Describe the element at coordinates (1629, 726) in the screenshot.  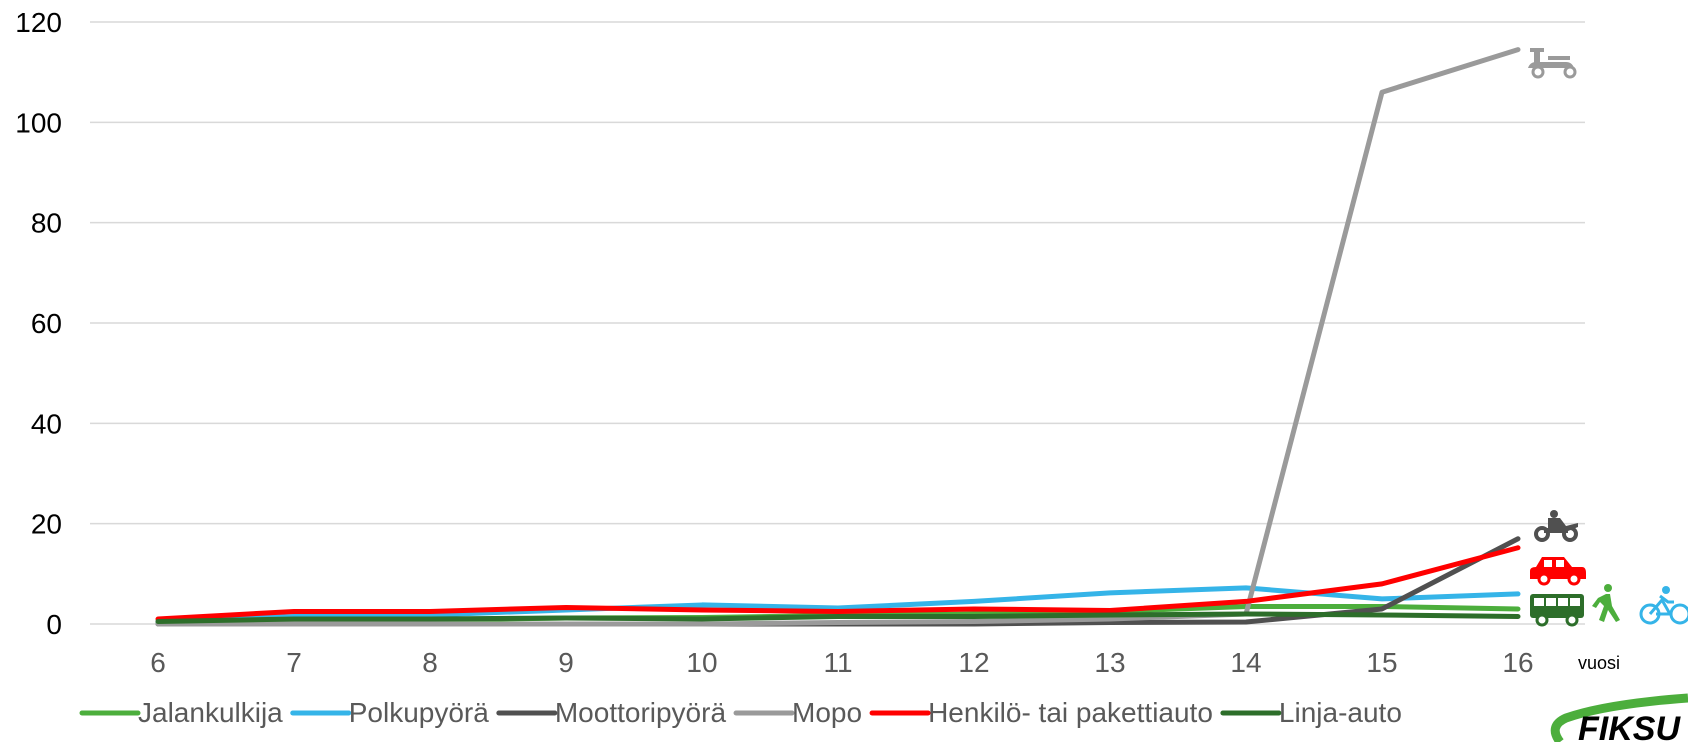
I see `svg-text: FIKSU` at that location.